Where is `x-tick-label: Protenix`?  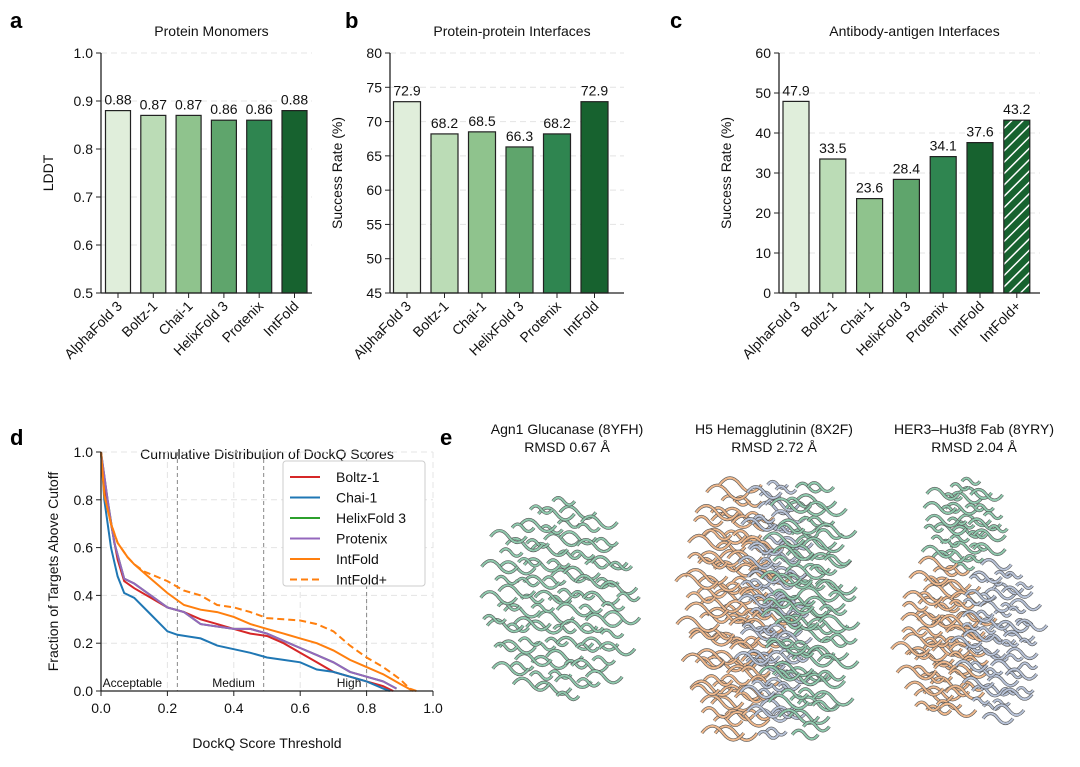
x-tick-label: Protenix is located at coordinates (540, 322).